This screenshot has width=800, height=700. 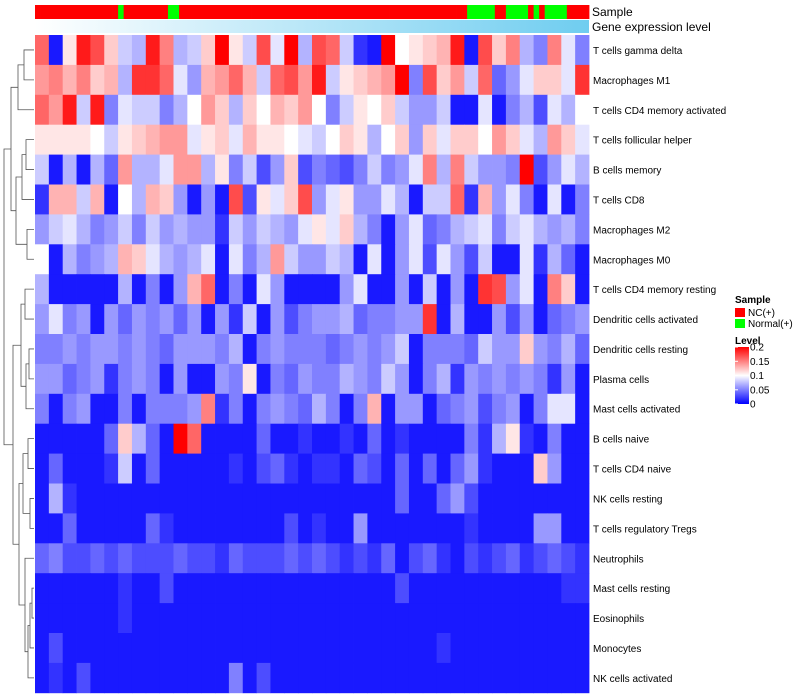 I want to click on dendrogram-branch, so click(x=31, y=364).